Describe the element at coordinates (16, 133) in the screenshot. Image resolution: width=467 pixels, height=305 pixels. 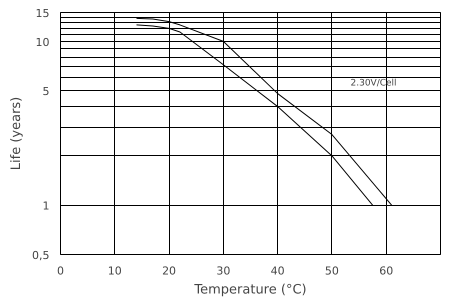
I see `y-axis-title: Life (years)` at that location.